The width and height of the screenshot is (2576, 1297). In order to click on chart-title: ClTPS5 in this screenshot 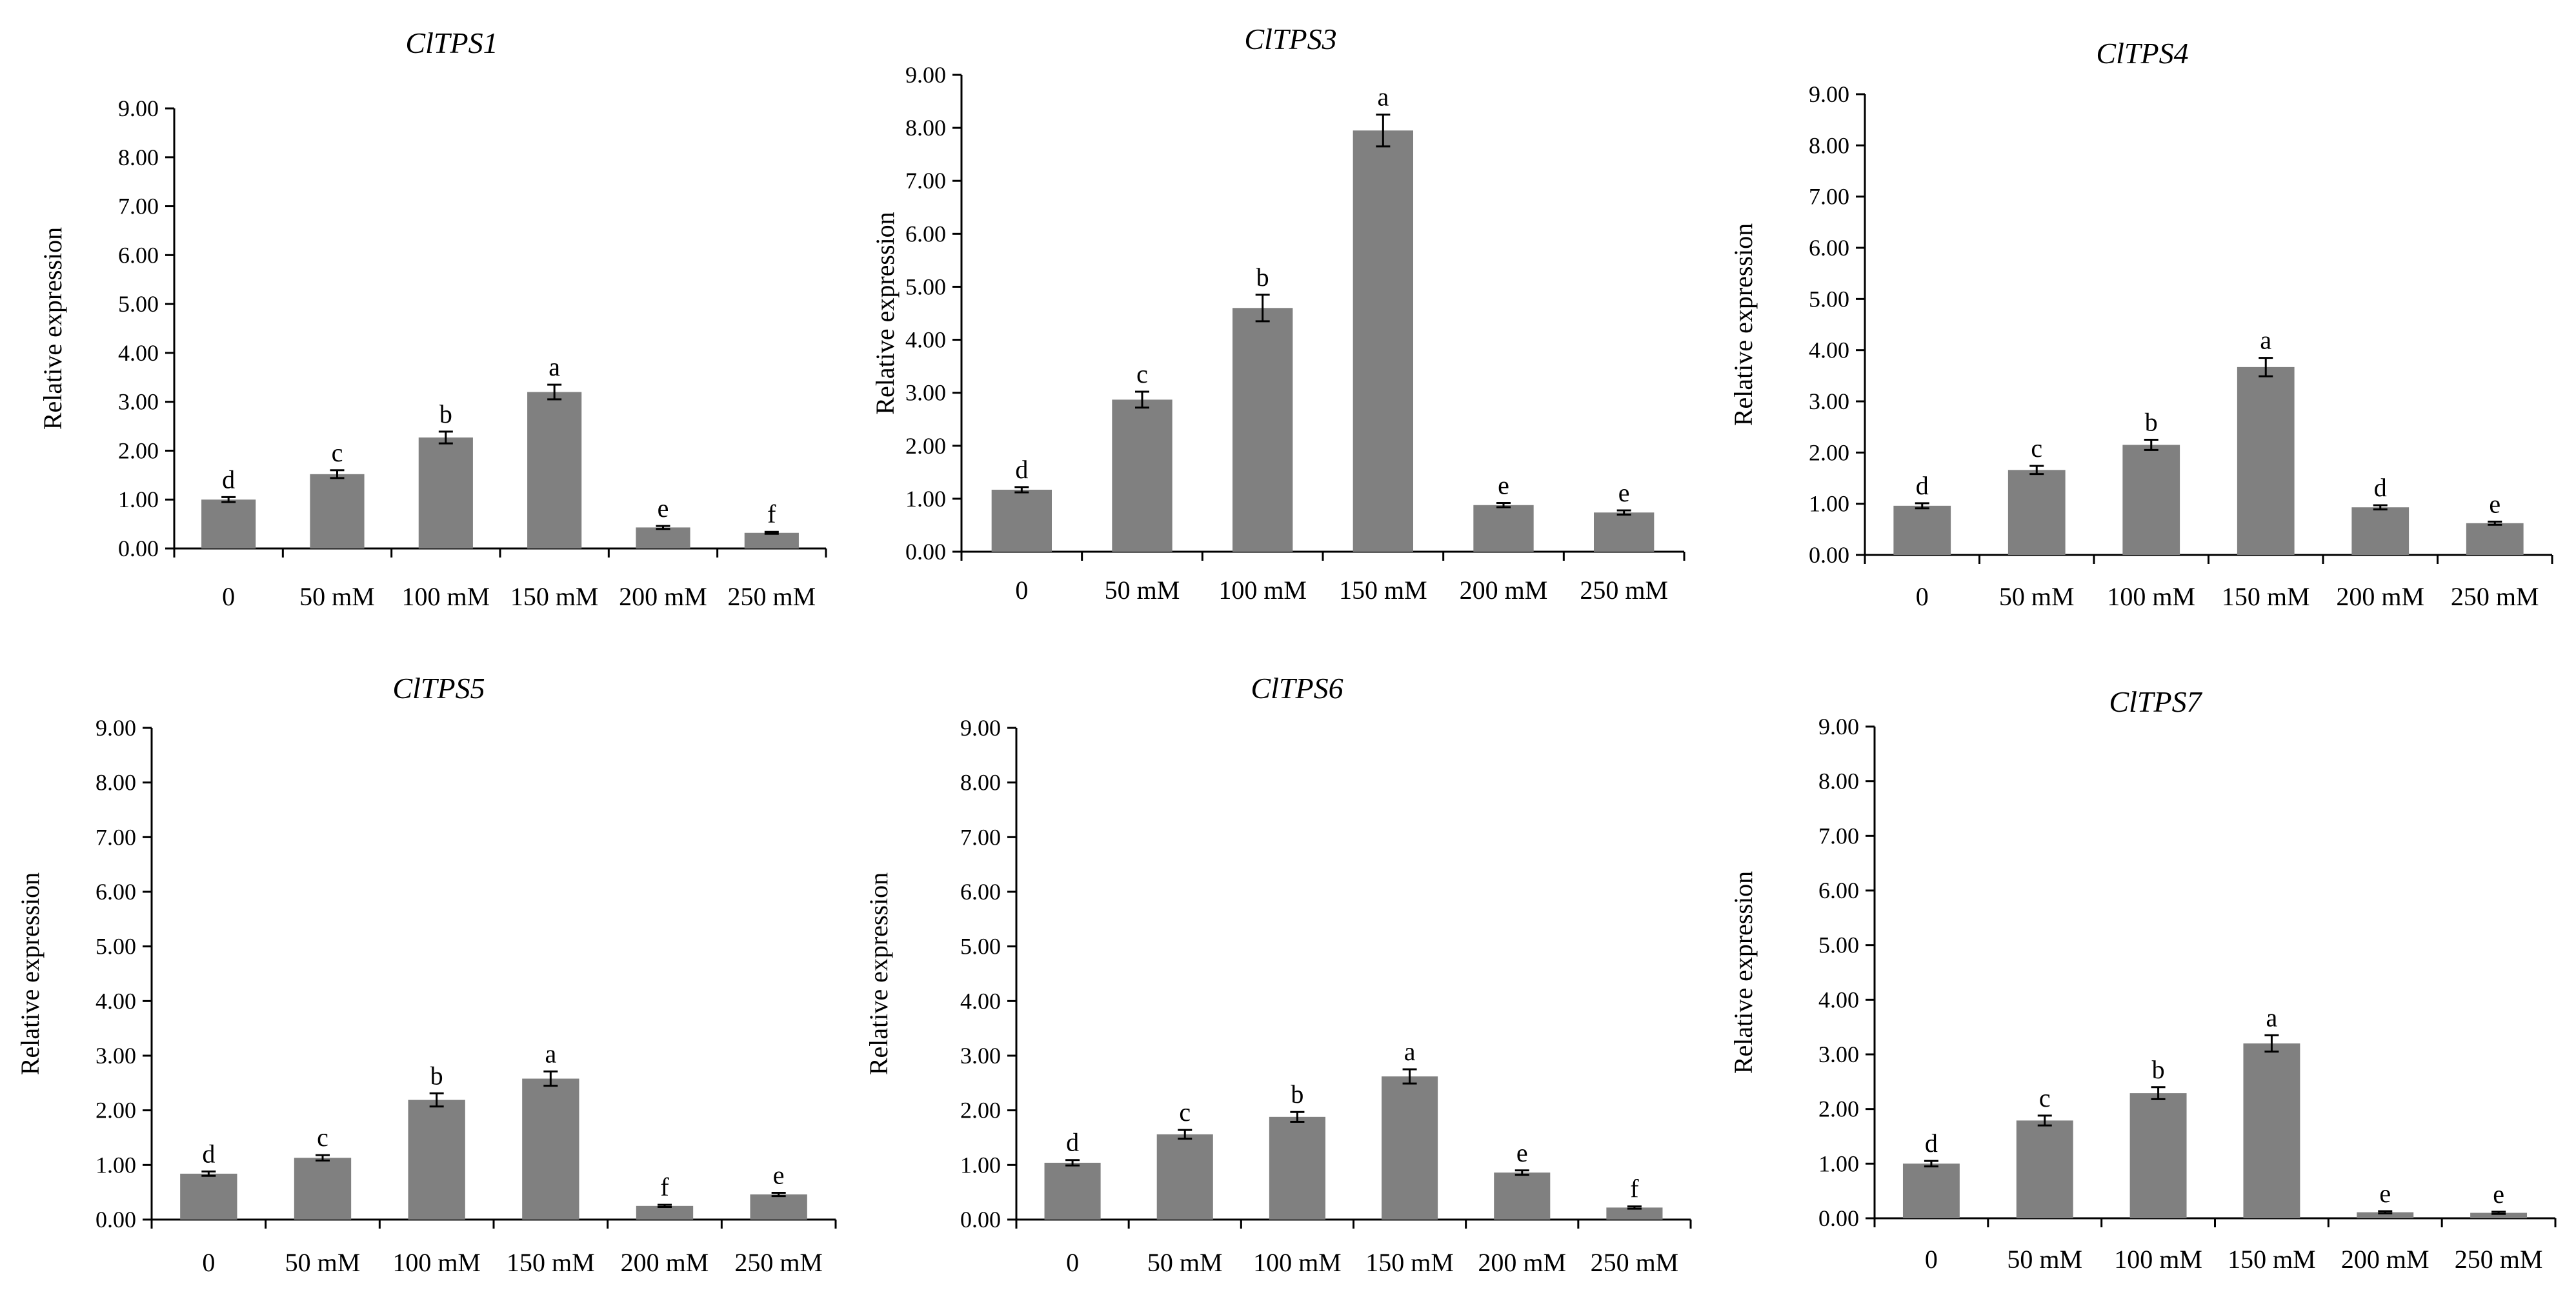, I will do `click(438, 689)`.